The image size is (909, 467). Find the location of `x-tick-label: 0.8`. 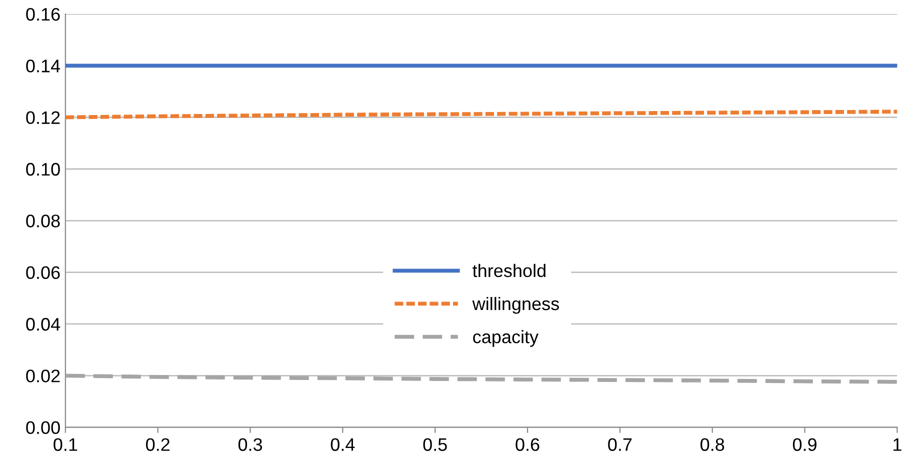

x-tick-label: 0.8 is located at coordinates (712, 444).